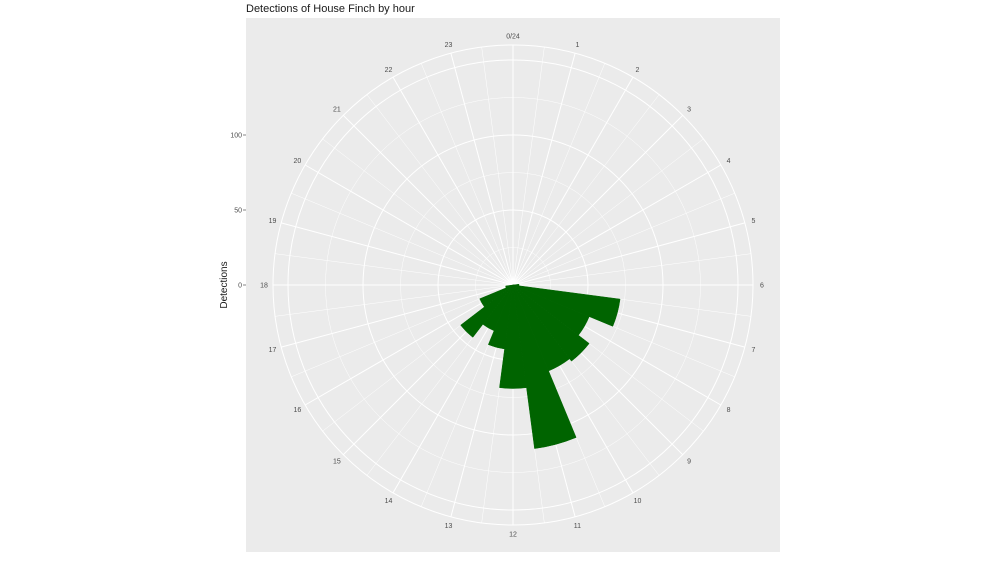  Describe the element at coordinates (273, 350) in the screenshot. I see `hour-label: 17` at that location.